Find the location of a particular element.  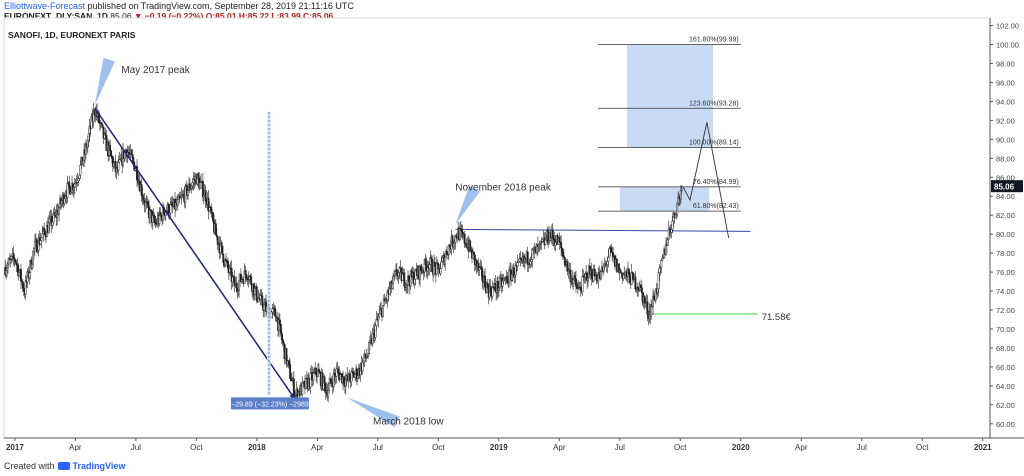

tradingview-logo-icon is located at coordinates (63, 466).